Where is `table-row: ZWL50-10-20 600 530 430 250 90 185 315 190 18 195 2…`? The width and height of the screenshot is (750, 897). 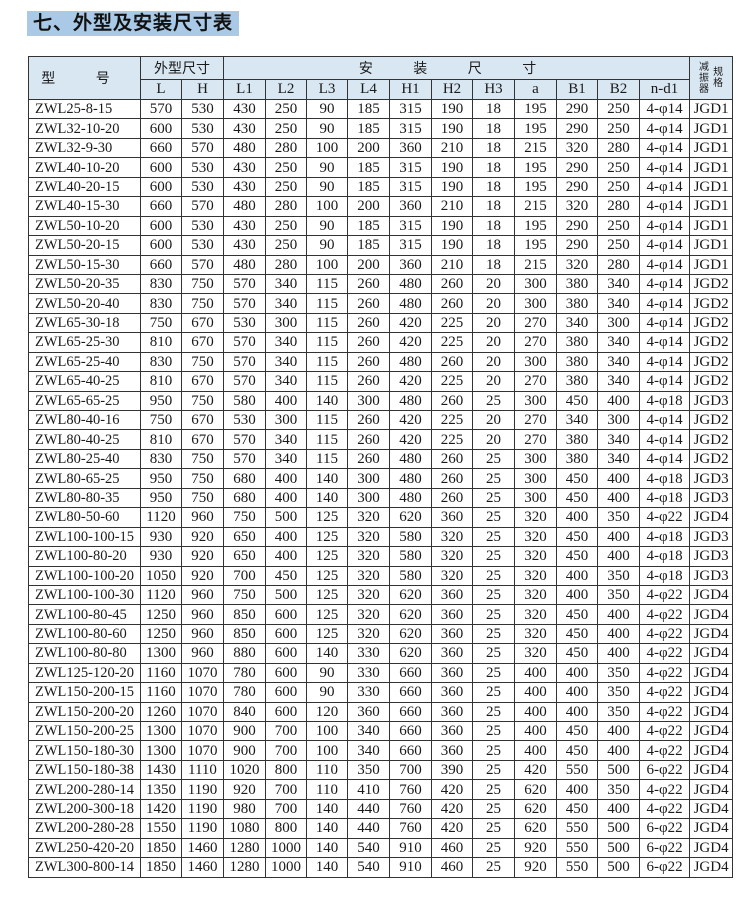 table-row: ZWL50-10-20 600 530 430 250 90 185 315 190 18 195 2… is located at coordinates (381, 226).